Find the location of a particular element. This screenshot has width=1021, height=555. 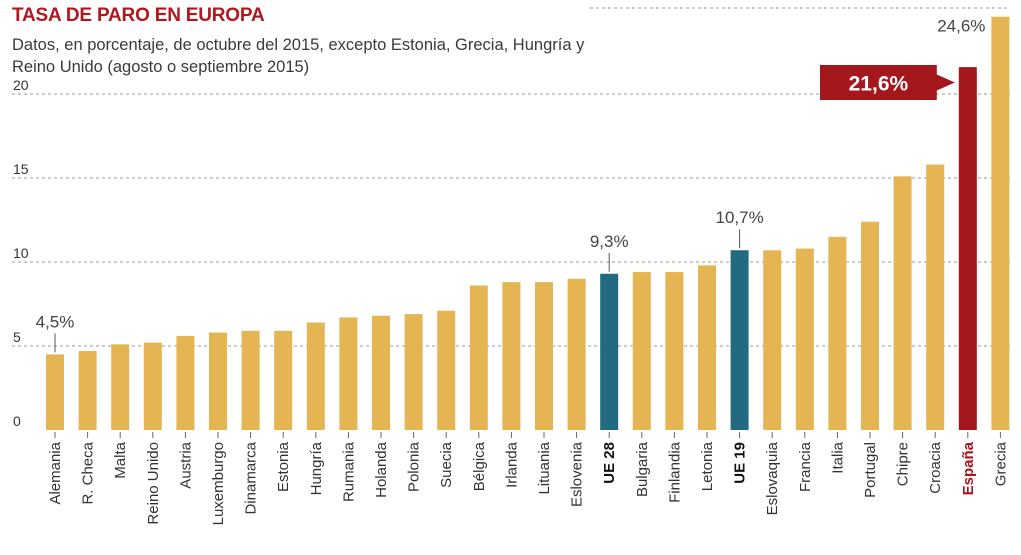

bar-bulgaria is located at coordinates (641, 351).